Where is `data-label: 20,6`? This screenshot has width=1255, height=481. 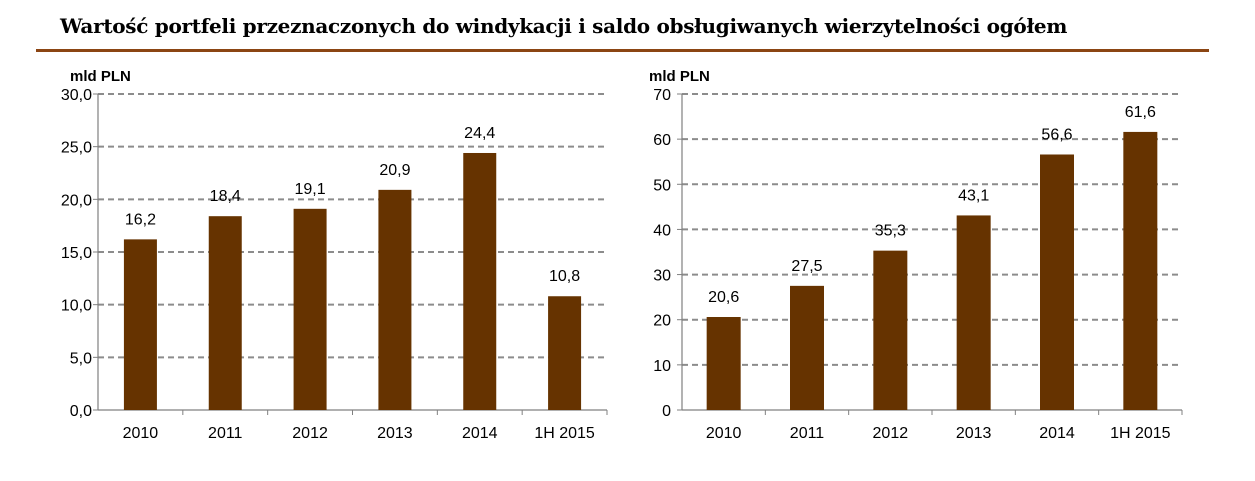
data-label: 20,6 is located at coordinates (723, 297).